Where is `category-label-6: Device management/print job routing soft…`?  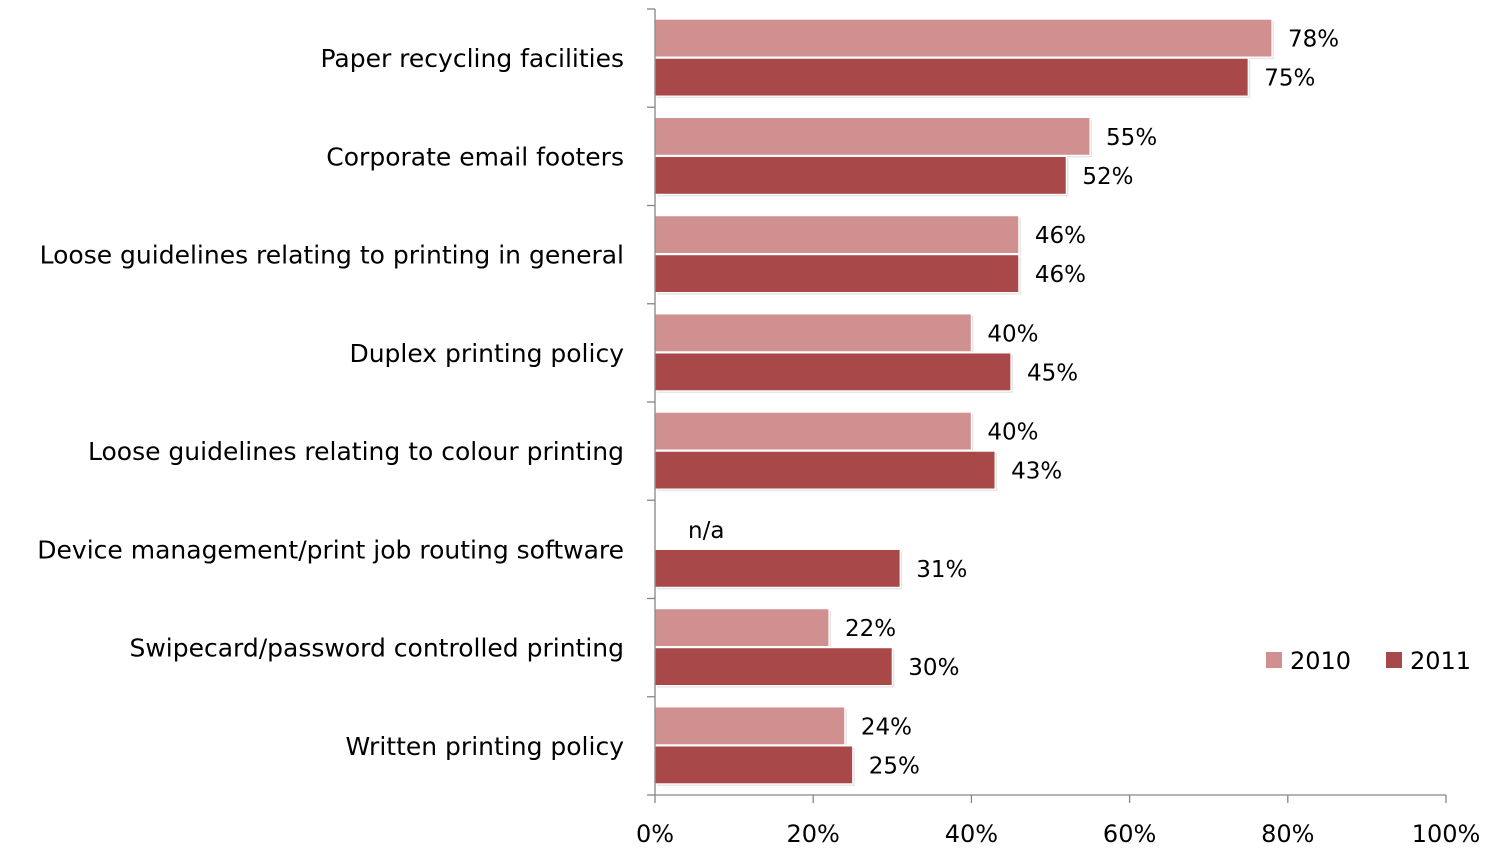
category-label-6: Device management/print job routing soft… is located at coordinates (330, 549).